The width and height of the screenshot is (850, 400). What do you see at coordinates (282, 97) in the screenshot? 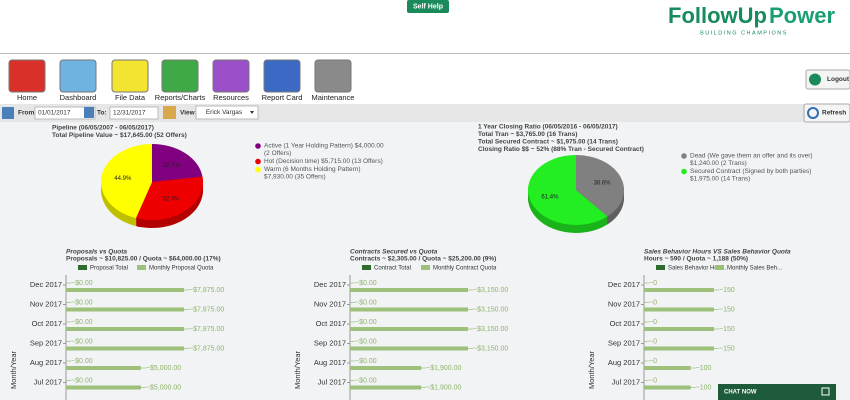
I see `nav-label: Report Card` at bounding box center [282, 97].